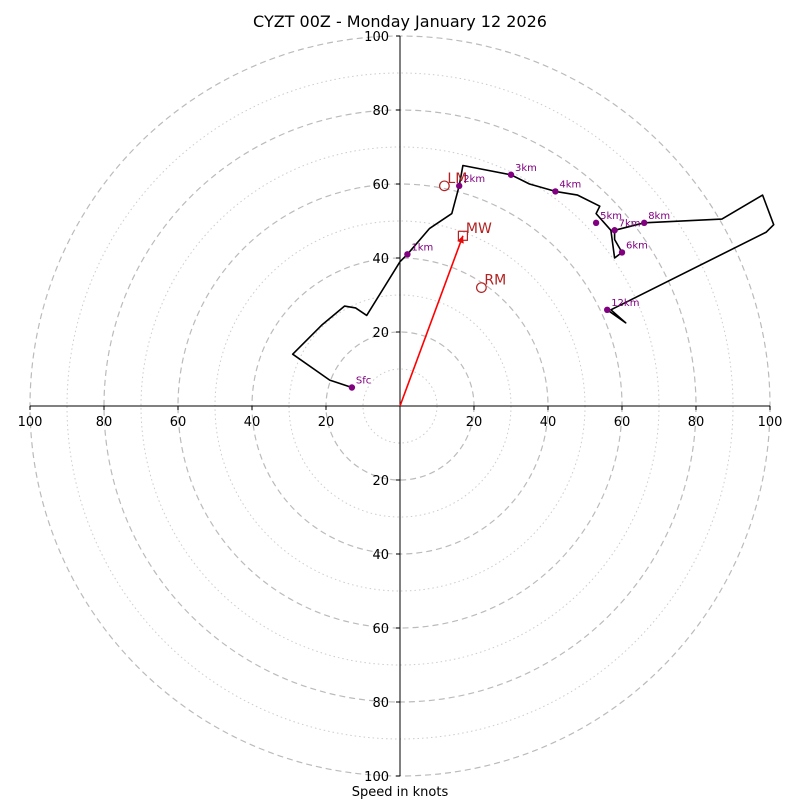  Describe the element at coordinates (422, 247) in the screenshot. I see `height-label-1km: 1km` at that location.